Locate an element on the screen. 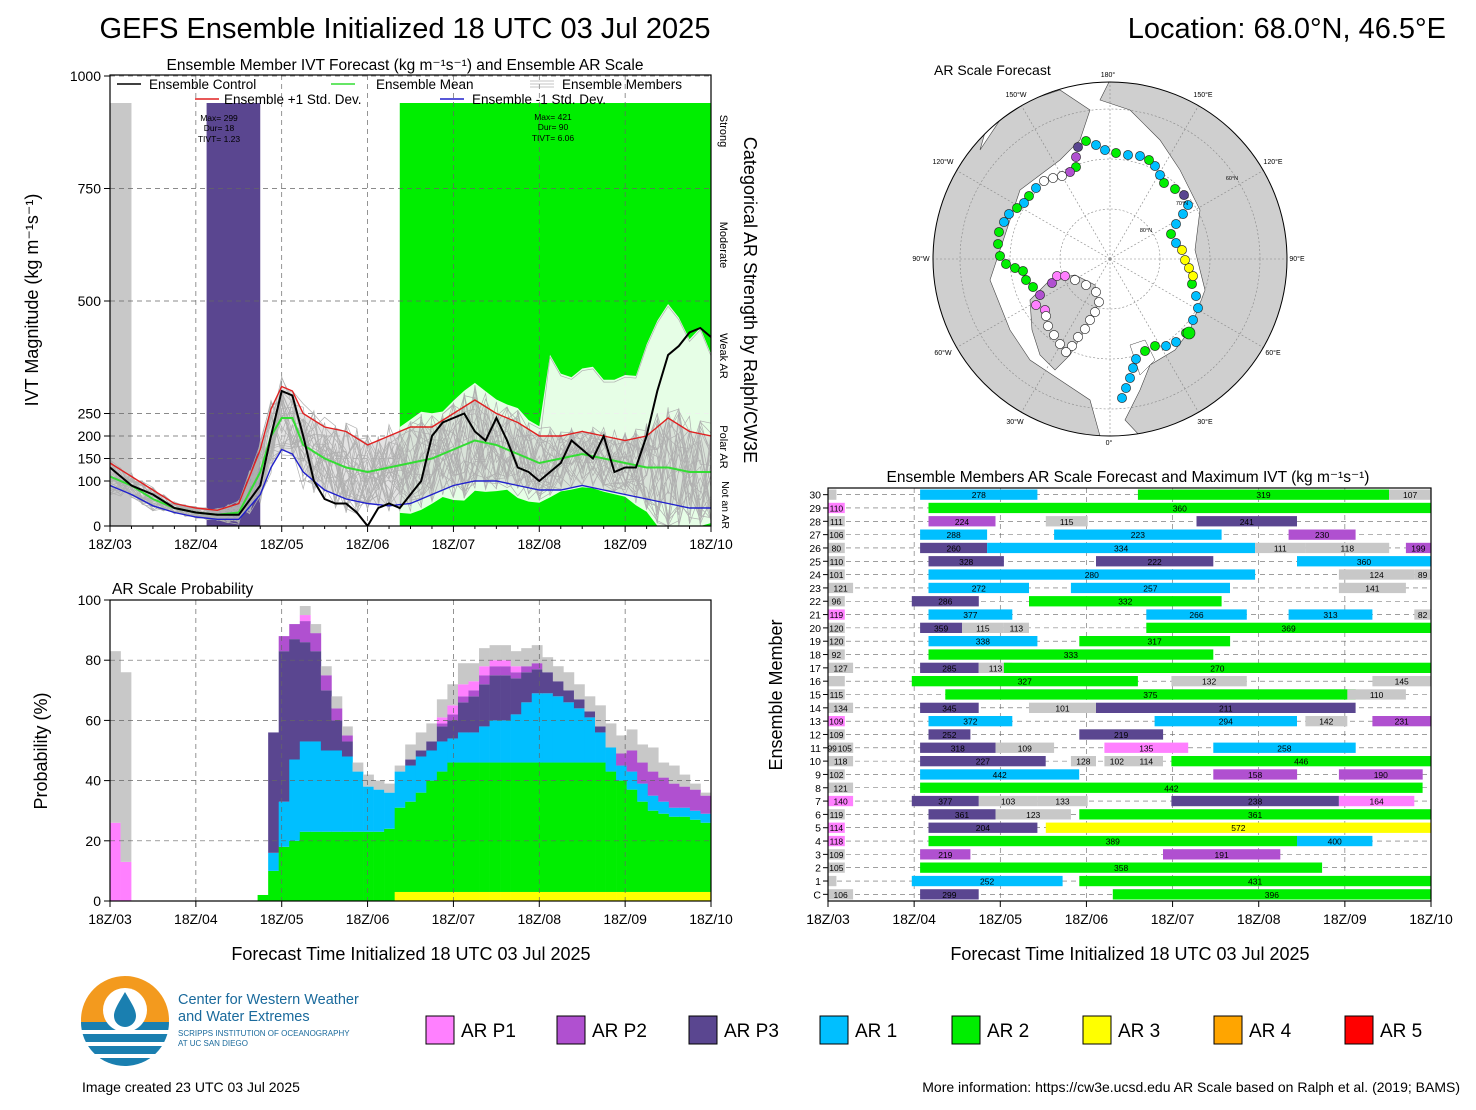 The image size is (1476, 1110). member-row-label: 17 is located at coordinates (815, 669).